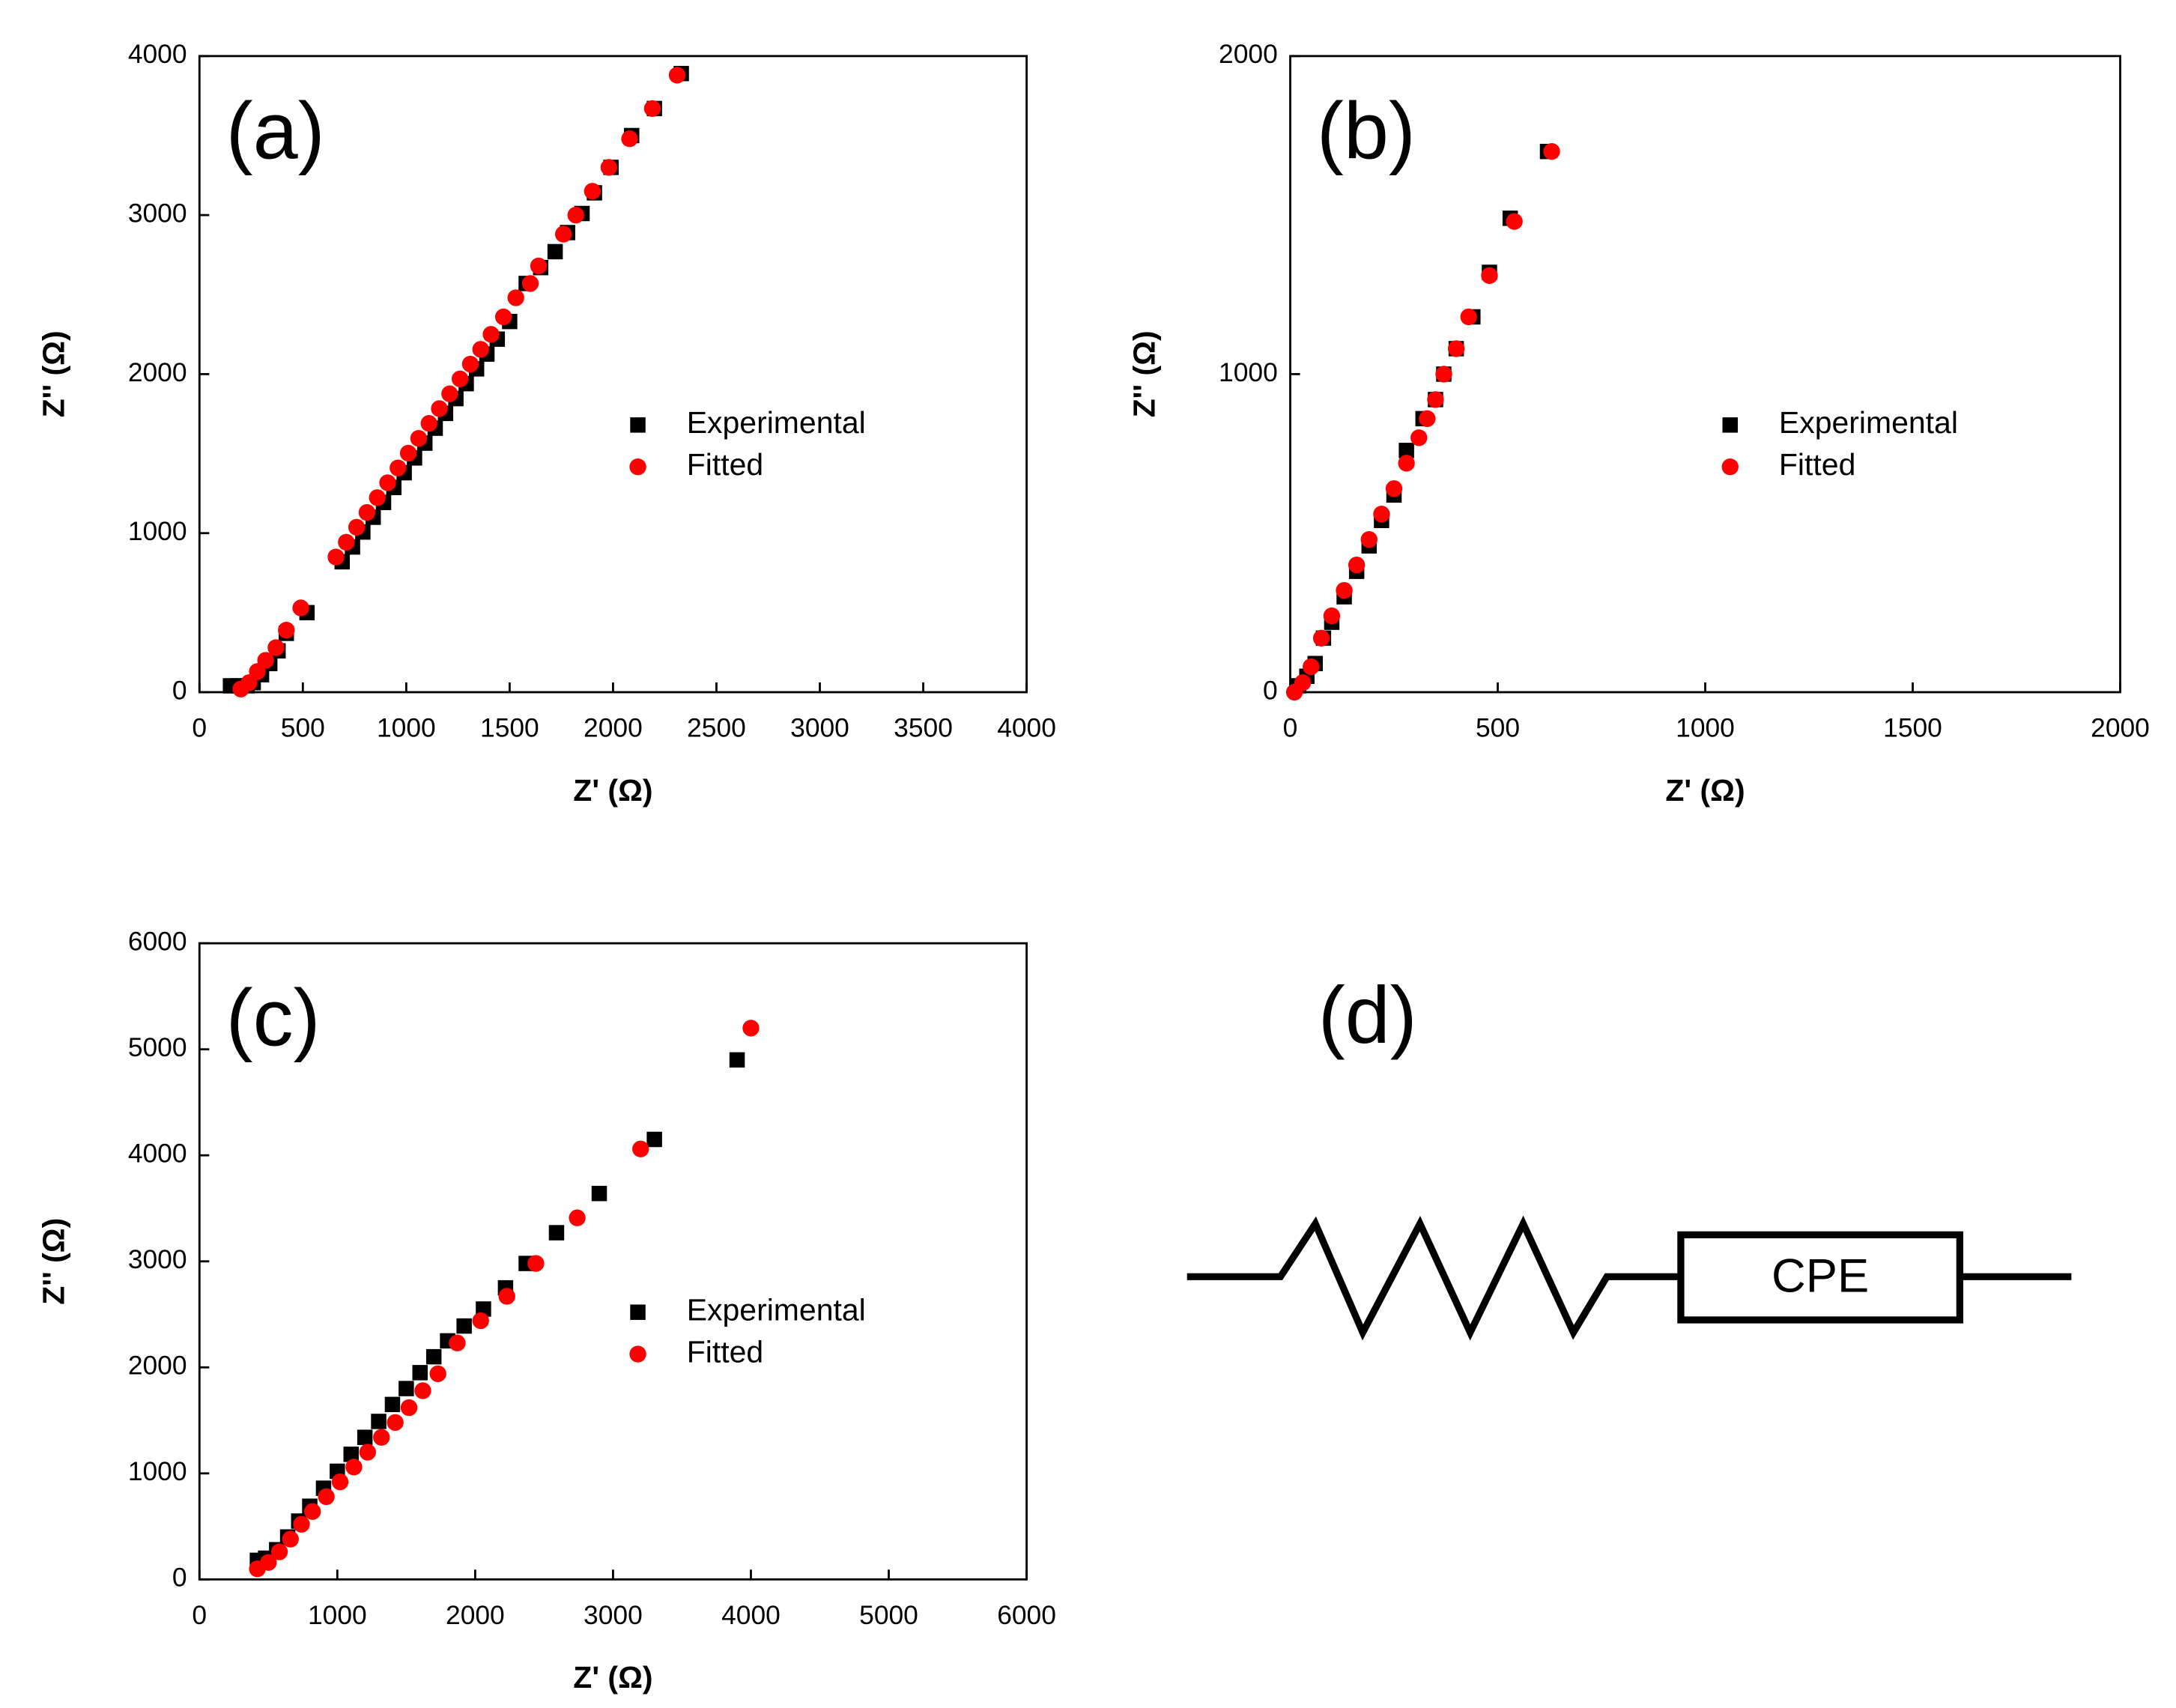 Image resolution: width=2176 pixels, height=1708 pixels. I want to click on y-tick-label: 6000, so click(157, 942).